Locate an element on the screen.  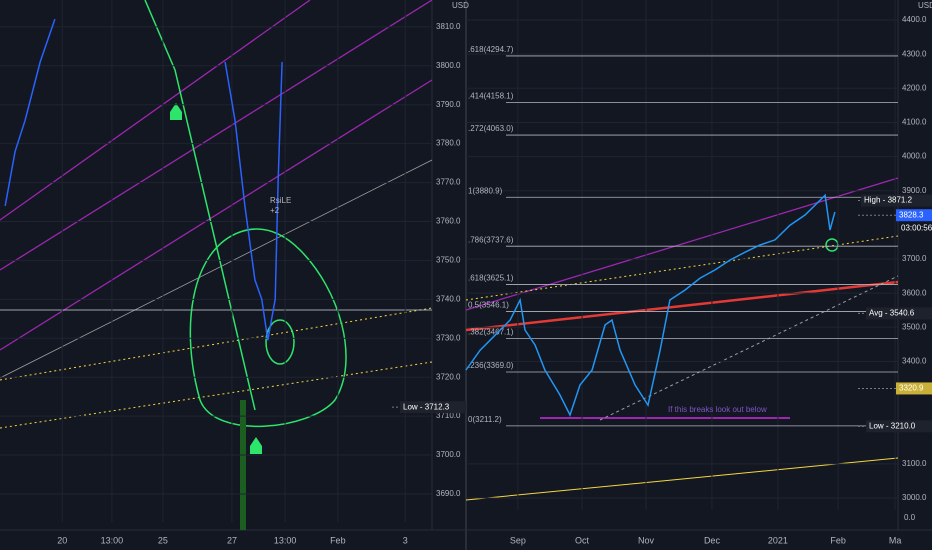
x-tick-label: 3 is located at coordinates (405, 540).